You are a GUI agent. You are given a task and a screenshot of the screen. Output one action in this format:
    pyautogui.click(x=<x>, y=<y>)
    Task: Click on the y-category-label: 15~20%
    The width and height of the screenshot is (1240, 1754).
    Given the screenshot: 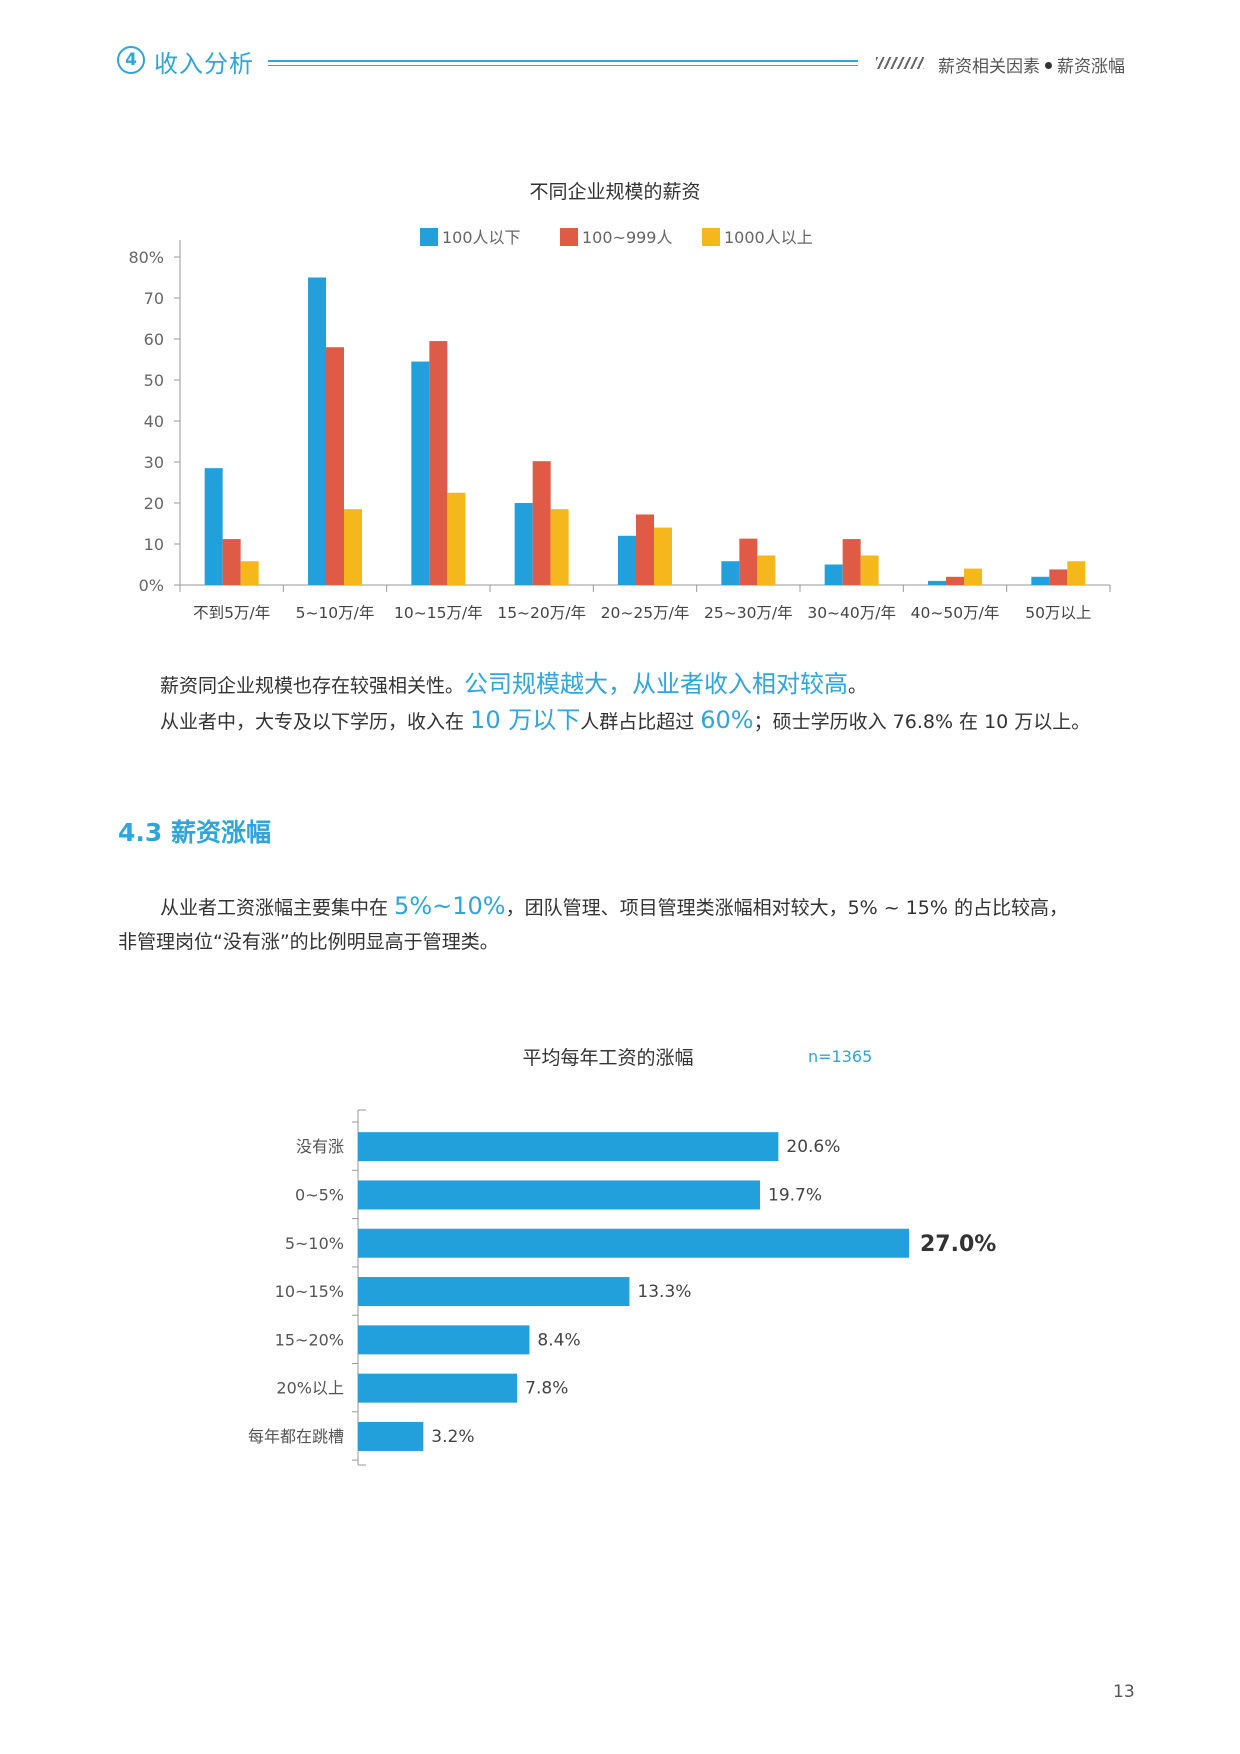 What is the action you would take?
    pyautogui.click(x=309, y=1339)
    